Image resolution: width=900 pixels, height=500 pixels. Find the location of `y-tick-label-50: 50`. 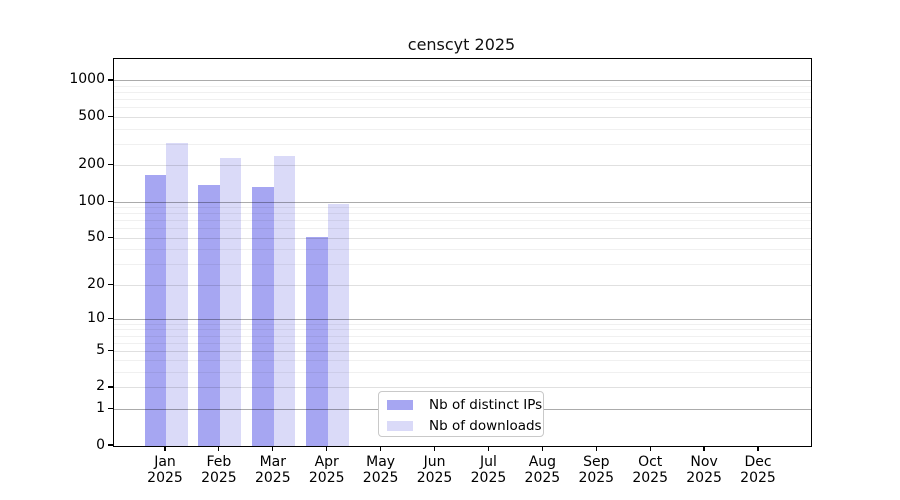

y-tick-label-50: 50 is located at coordinates (96, 236).